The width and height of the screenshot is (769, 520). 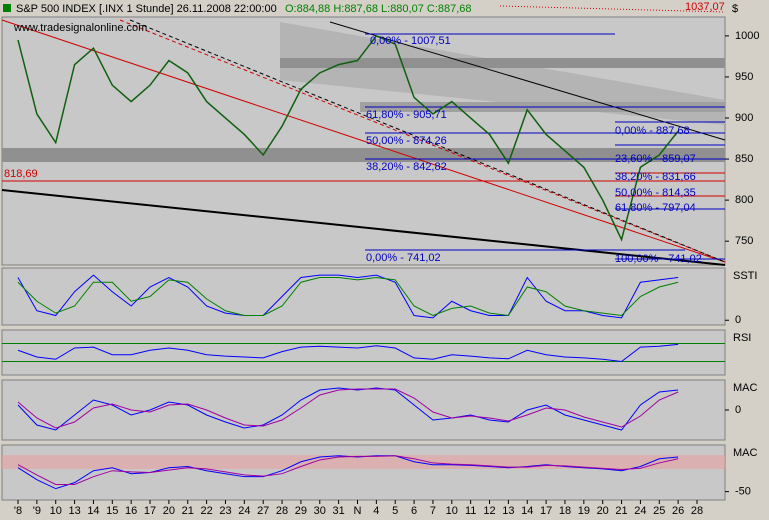 I want to click on rsi-panel, so click(x=363, y=352).